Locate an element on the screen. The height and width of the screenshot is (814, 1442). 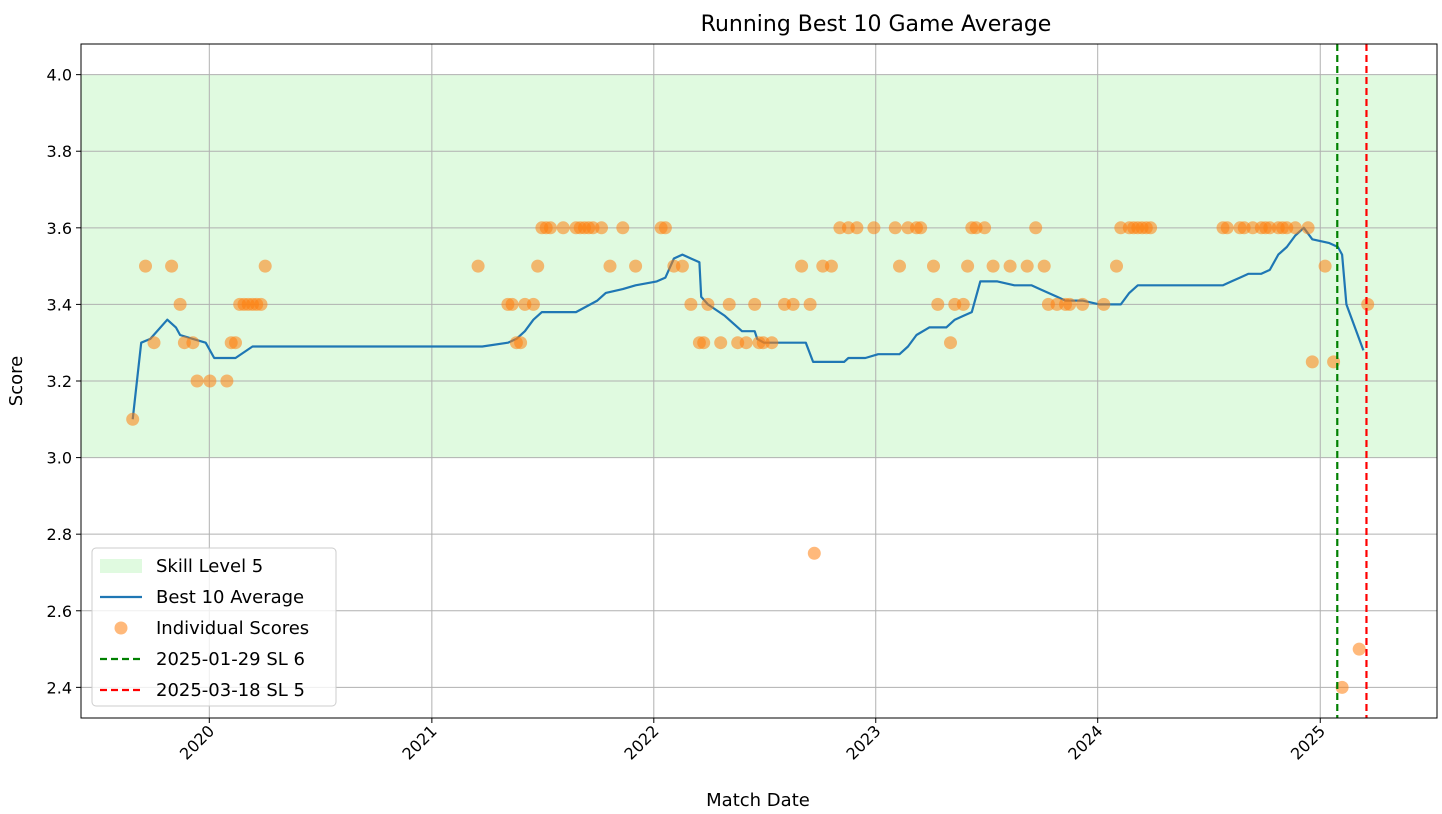
y-tick-label: 4.0 is located at coordinates (59, 75).